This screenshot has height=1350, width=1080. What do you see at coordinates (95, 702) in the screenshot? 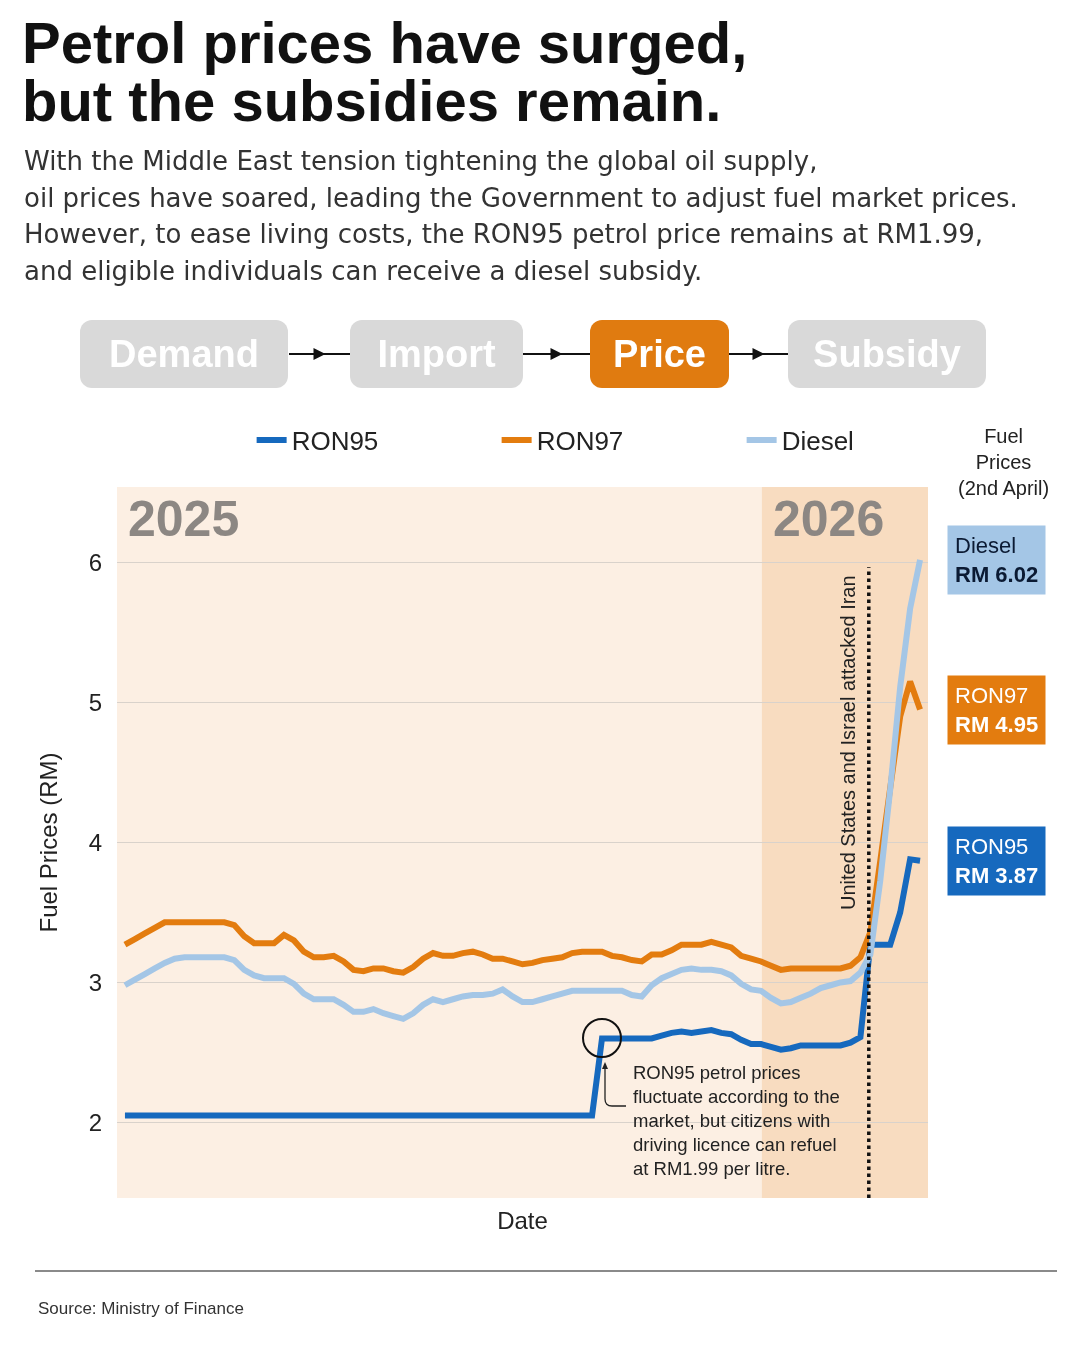
I see `y-tick-label: 5` at bounding box center [95, 702].